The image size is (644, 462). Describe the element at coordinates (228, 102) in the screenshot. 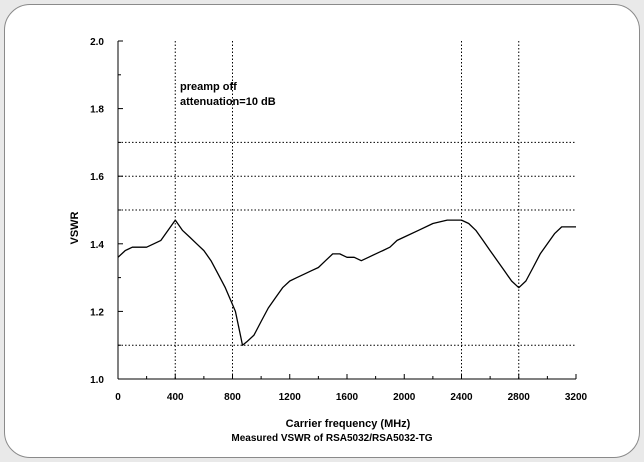

I see `annotation-line-2: attenuation=10 dB` at that location.